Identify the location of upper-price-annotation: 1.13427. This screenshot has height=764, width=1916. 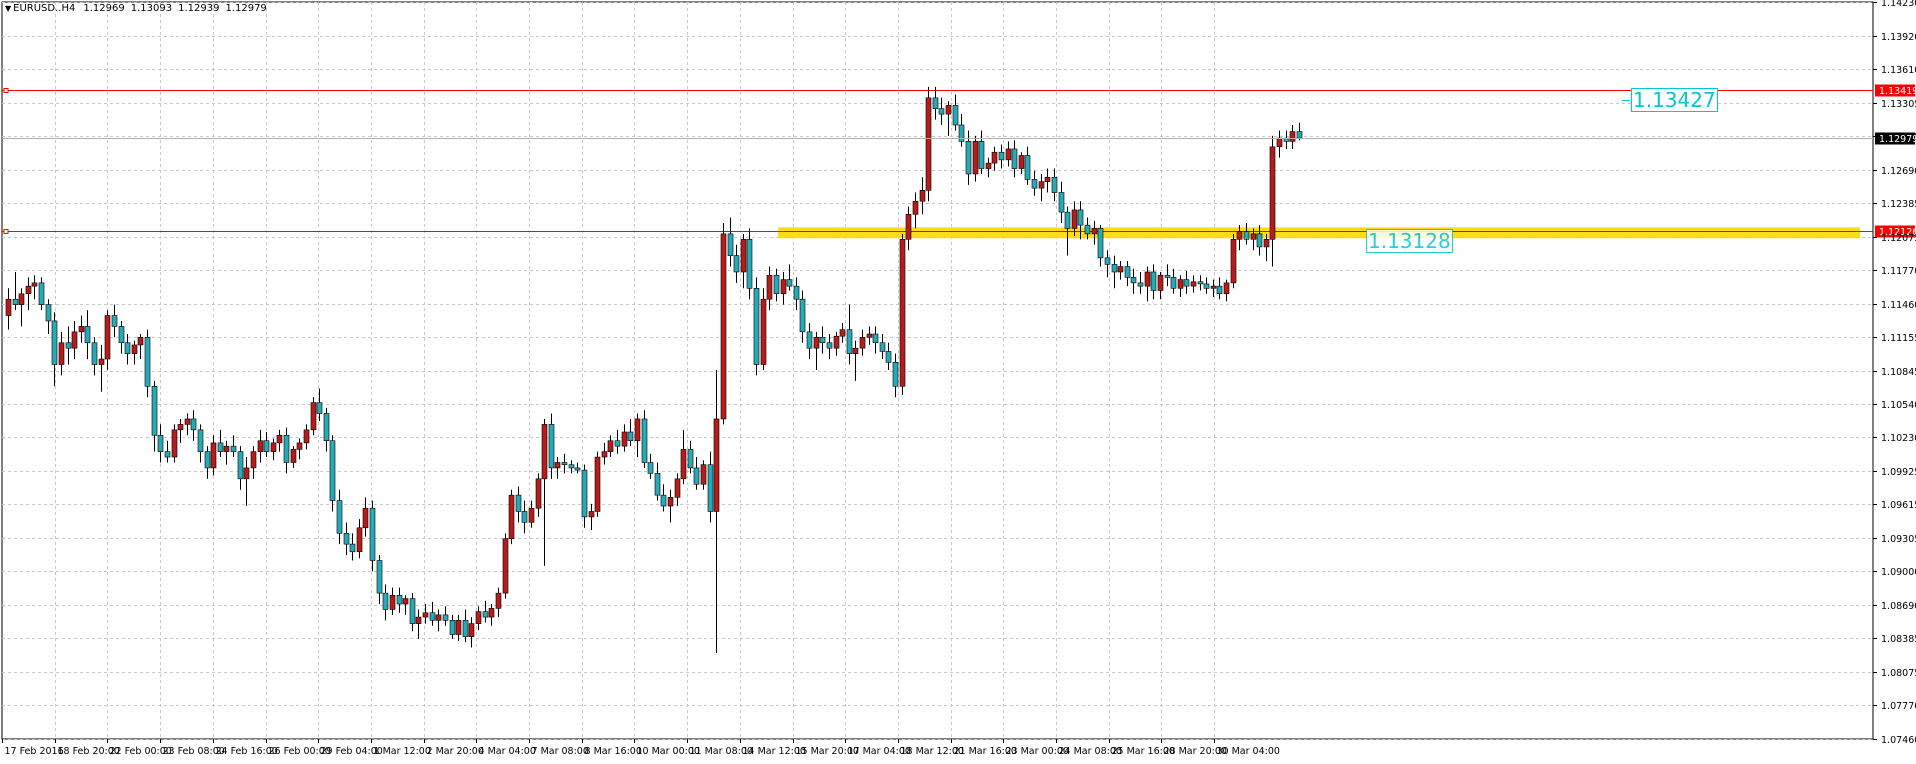
(1674, 100).